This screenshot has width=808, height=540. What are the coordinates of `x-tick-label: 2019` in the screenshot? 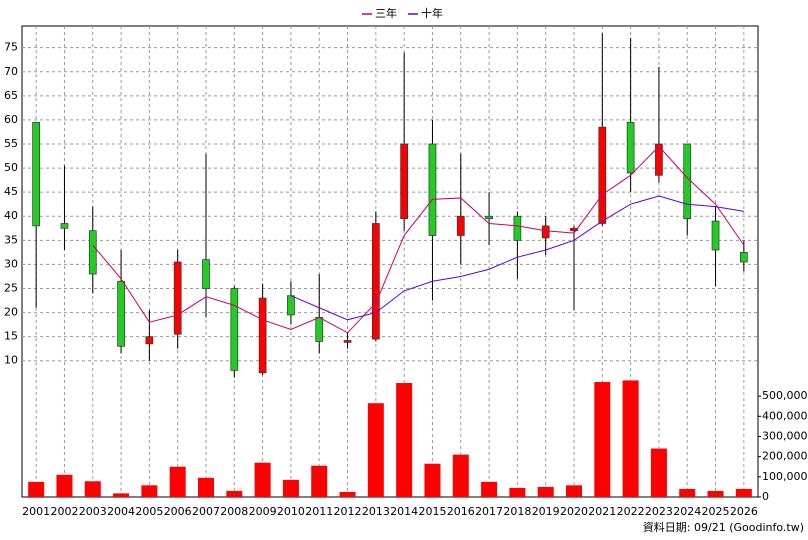 It's located at (546, 511).